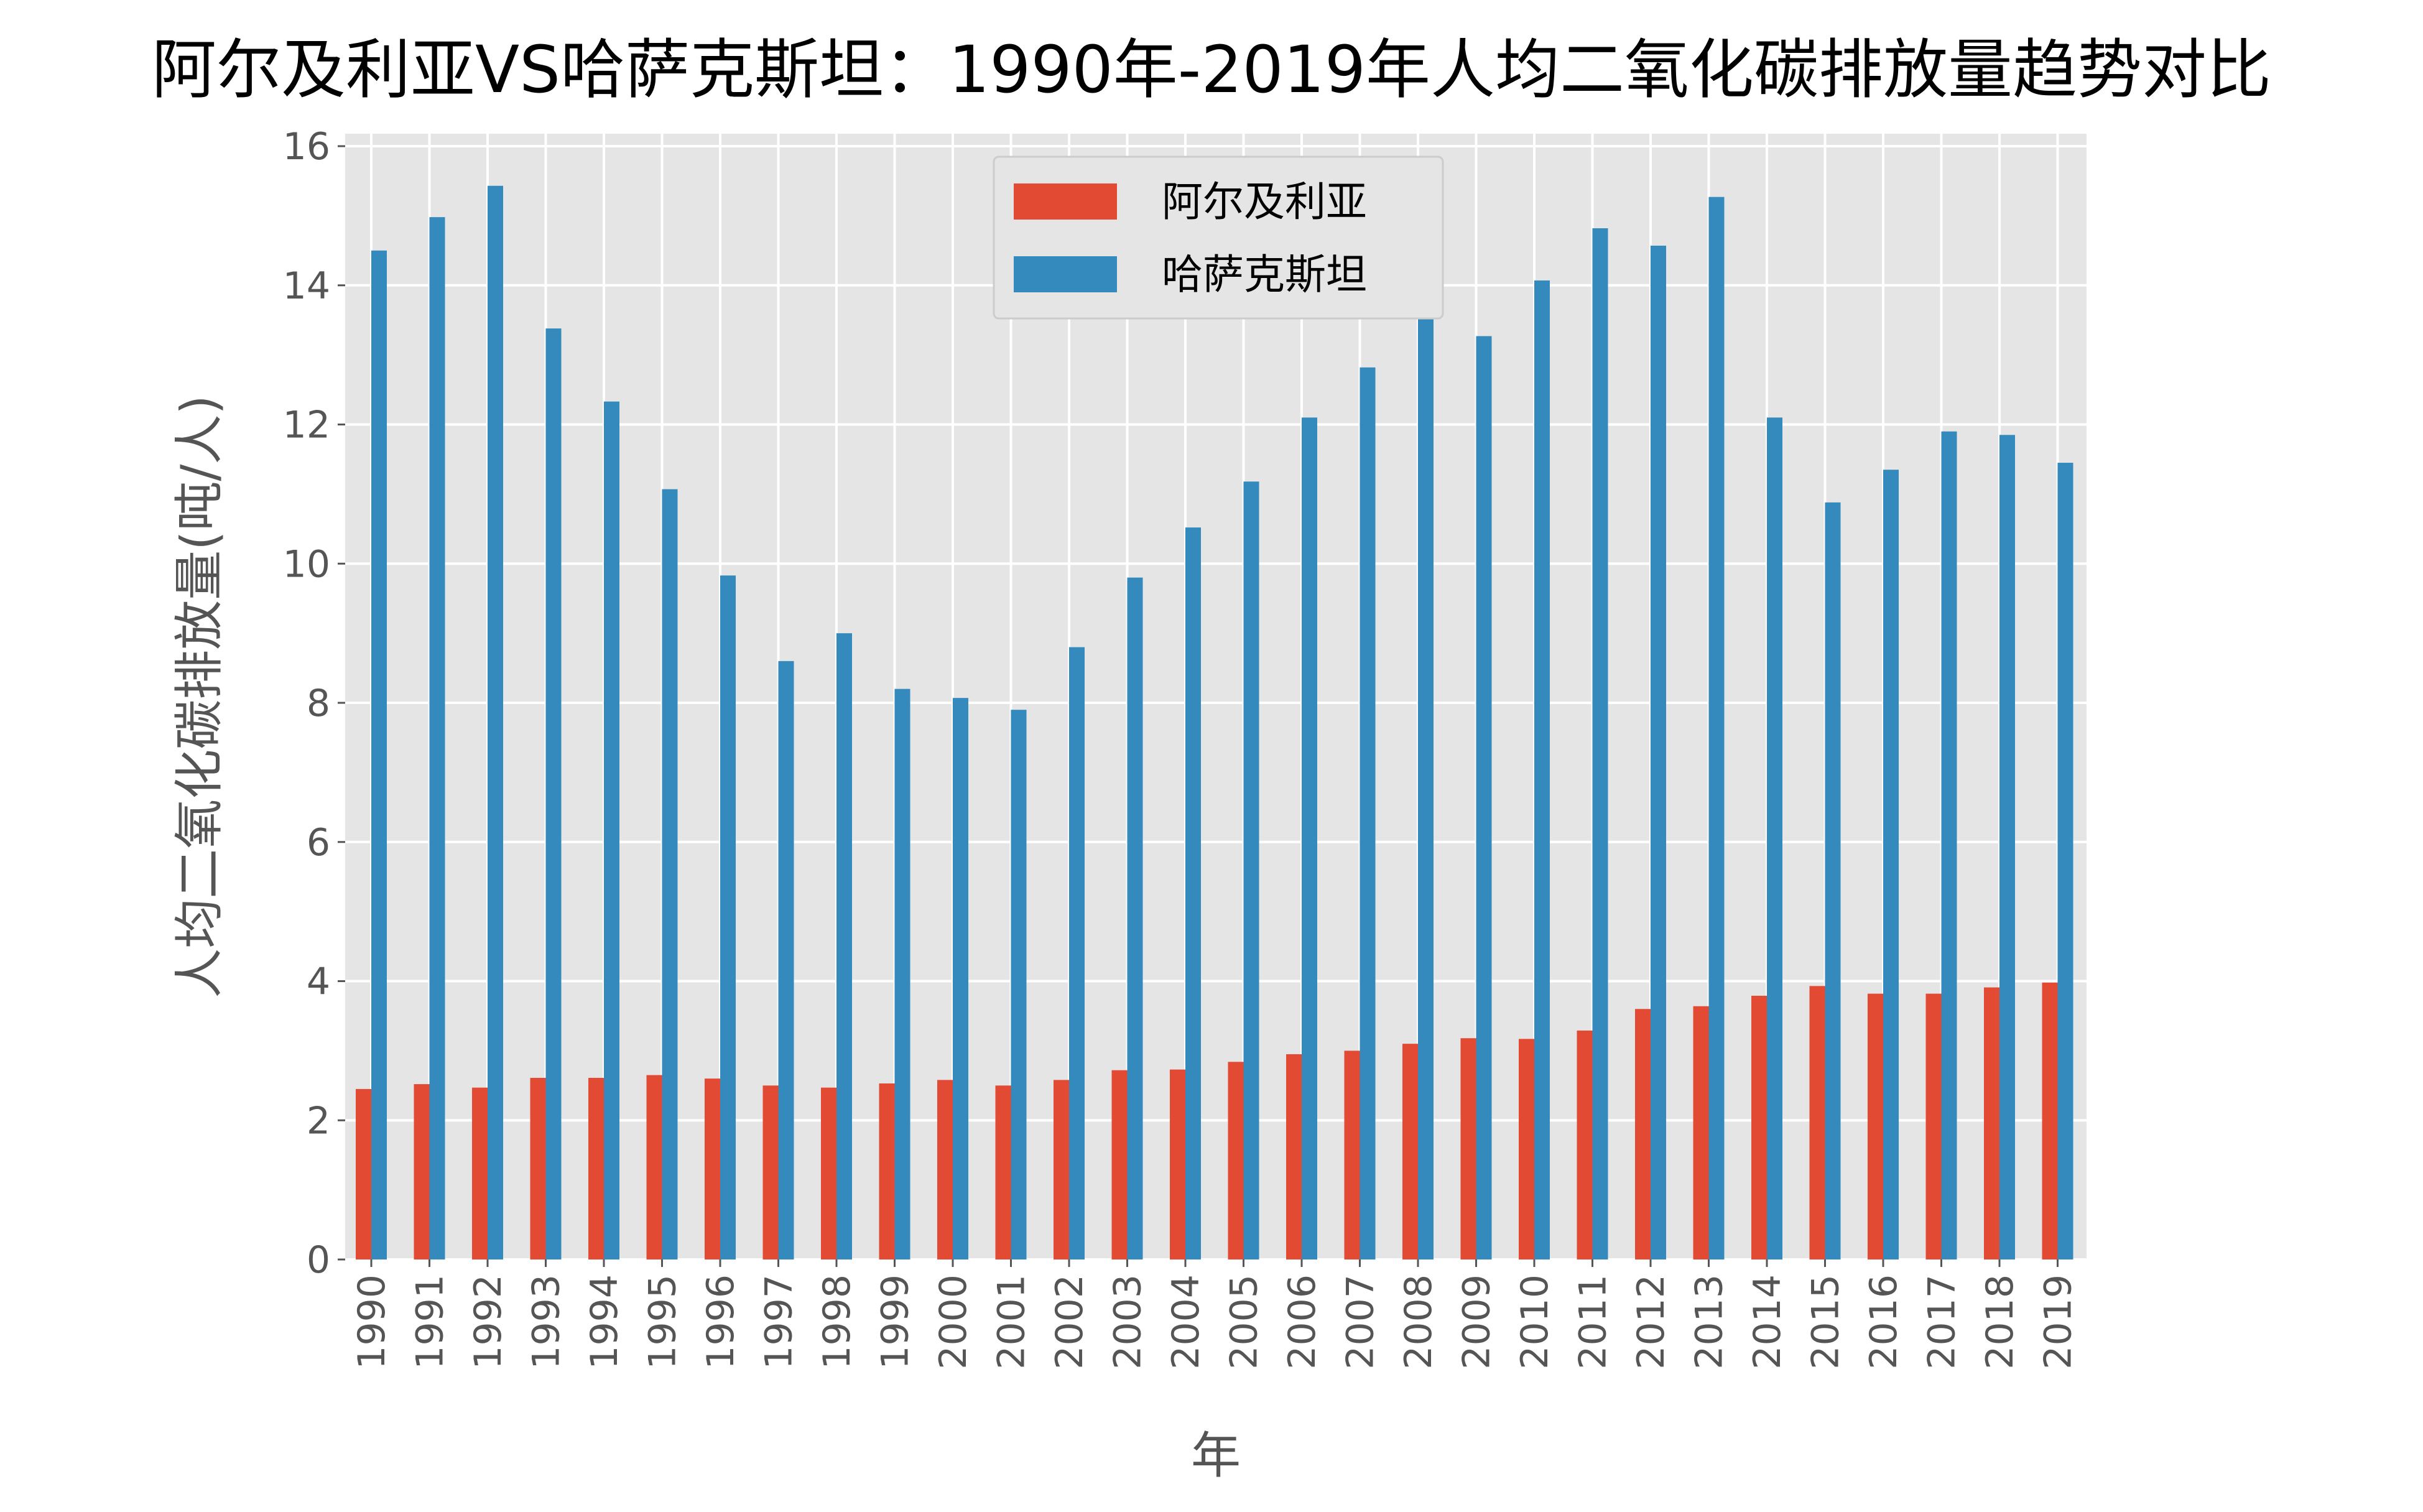 Image resolution: width=2423 pixels, height=1512 pixels. I want to click on x-tick-label: 1998, so click(837, 1322).